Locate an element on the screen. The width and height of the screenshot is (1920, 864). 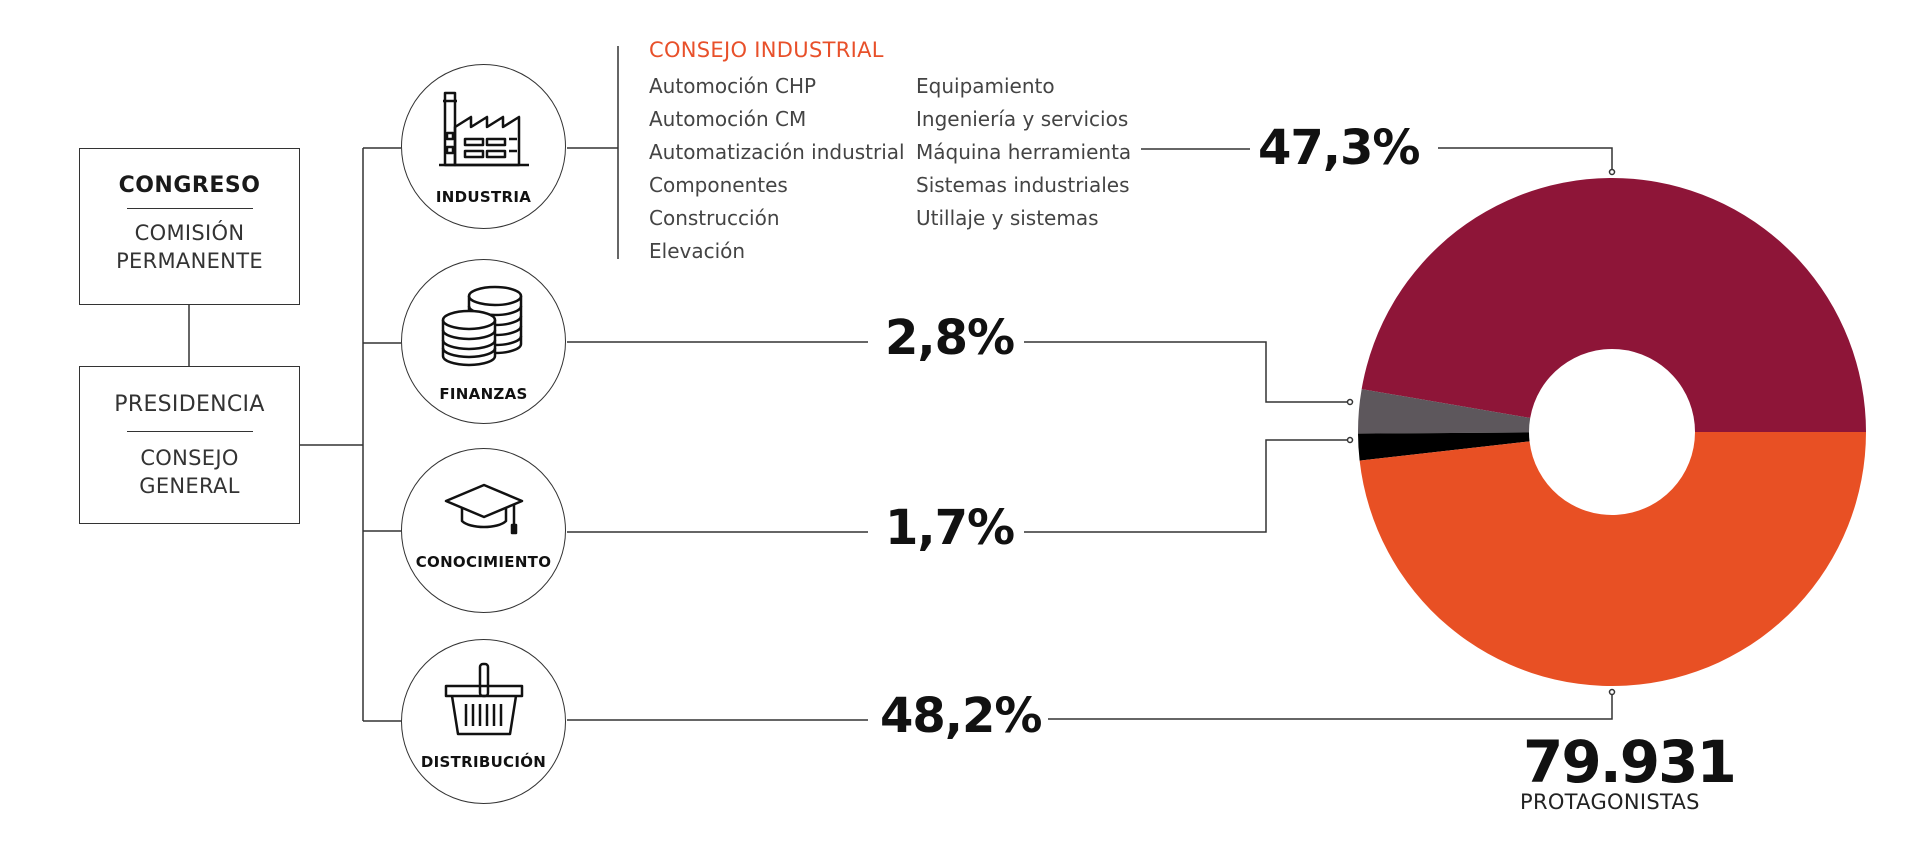
sector-industria: INDUSTRIA is located at coordinates (483, 146).